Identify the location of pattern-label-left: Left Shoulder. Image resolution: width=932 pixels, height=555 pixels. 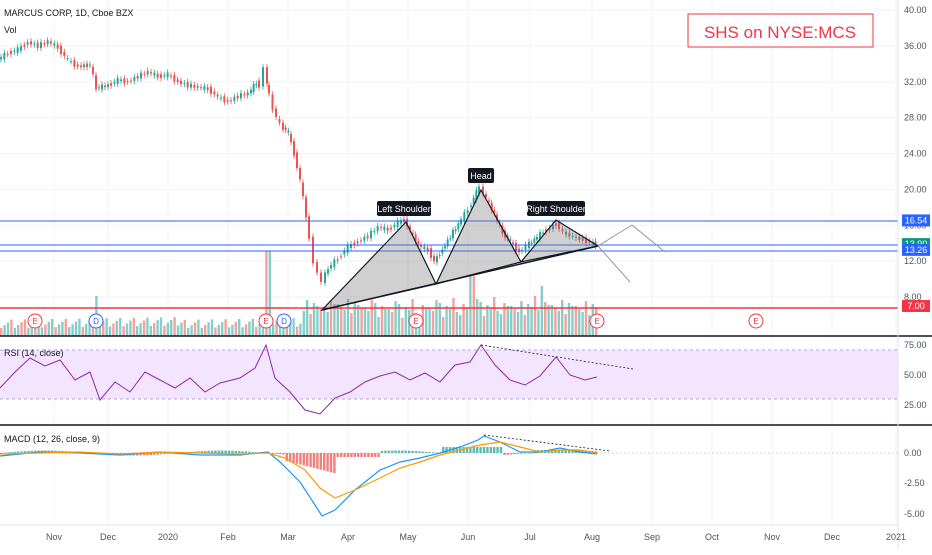
(404, 208).